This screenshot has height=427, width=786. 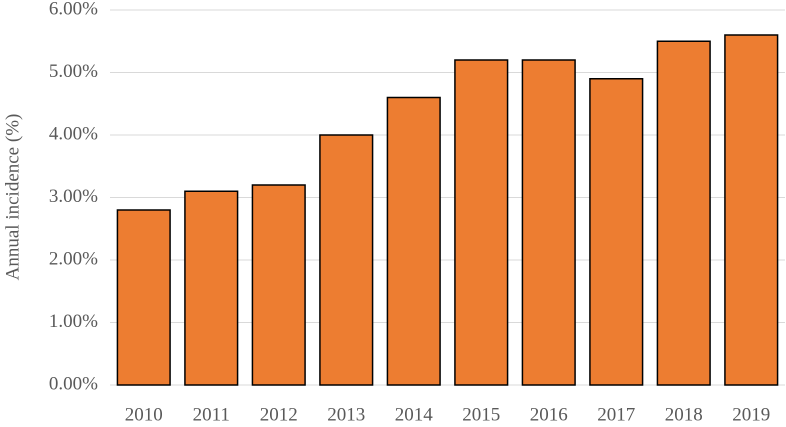 What do you see at coordinates (211, 414) in the screenshot?
I see `x-tick-label: 2011` at bounding box center [211, 414].